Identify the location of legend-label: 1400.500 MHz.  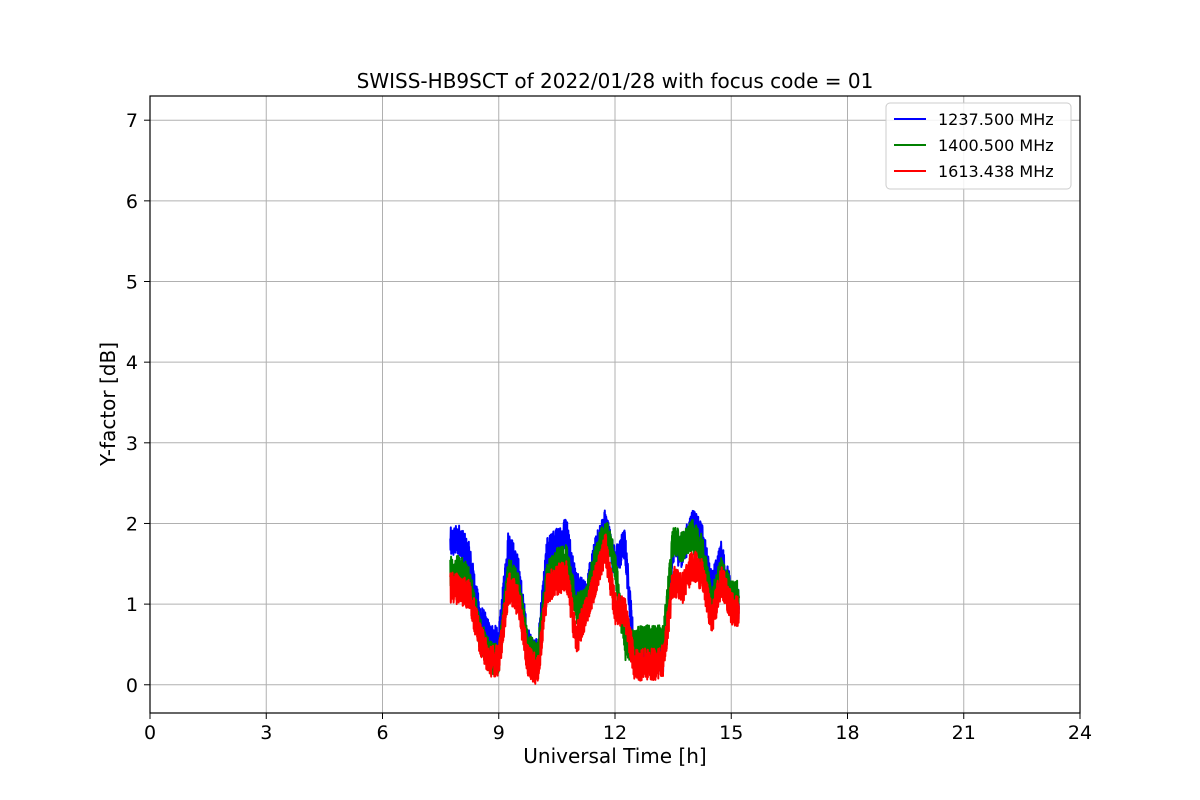
(996, 145).